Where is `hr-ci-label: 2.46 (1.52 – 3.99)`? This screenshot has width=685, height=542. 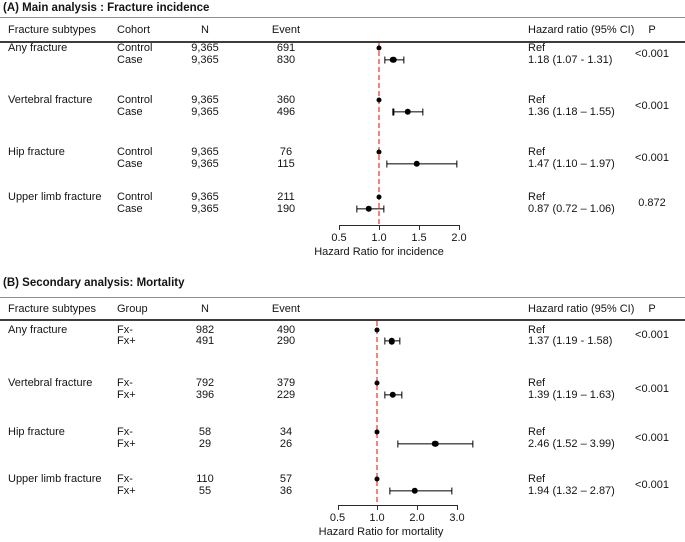 hr-ci-label: 2.46 (1.52 – 3.99) is located at coordinates (571, 443).